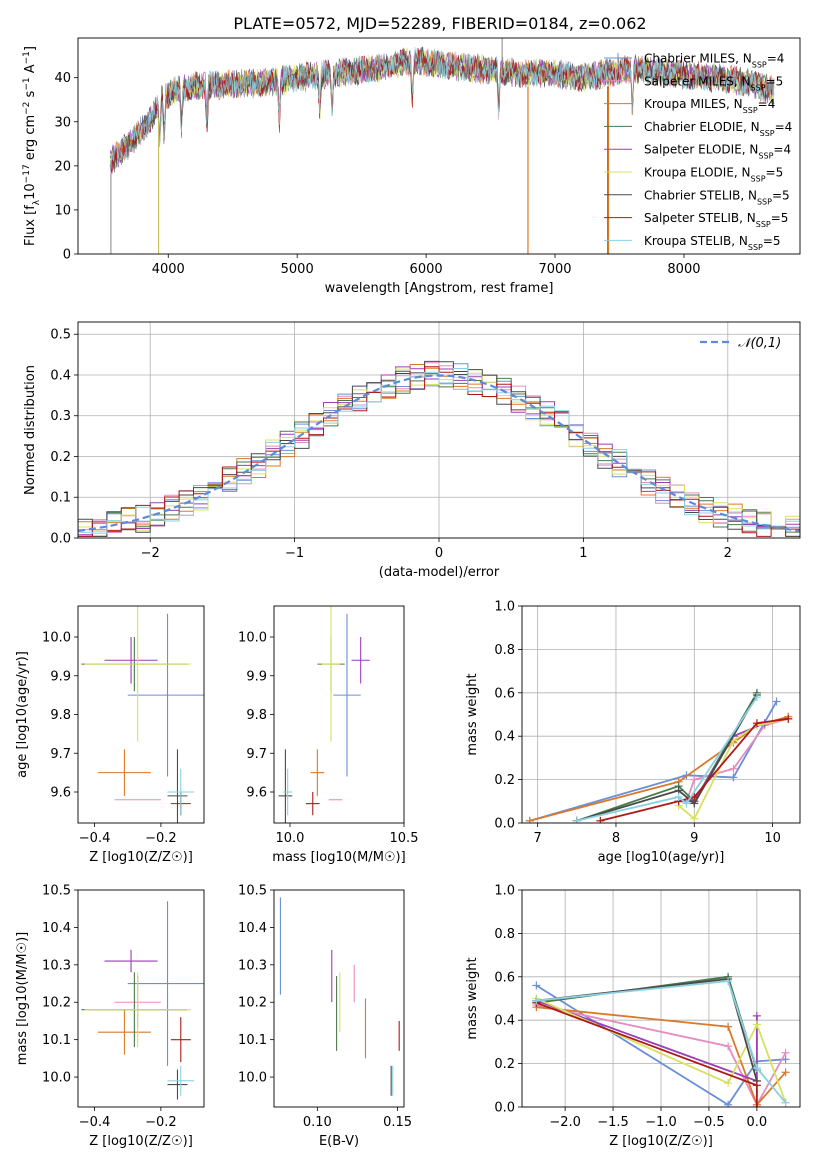 This screenshot has width=819, height=1170. I want to click on x-tick-label: 1, so click(583, 553).